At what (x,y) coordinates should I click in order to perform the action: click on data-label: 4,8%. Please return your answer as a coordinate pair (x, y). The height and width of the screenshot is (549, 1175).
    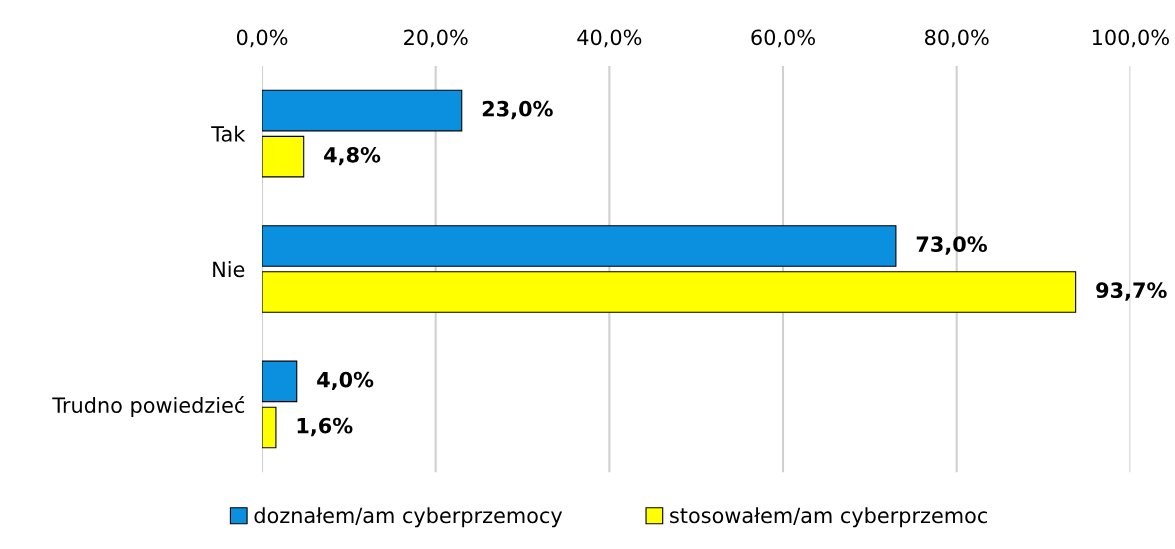
    Looking at the image, I should click on (352, 156).